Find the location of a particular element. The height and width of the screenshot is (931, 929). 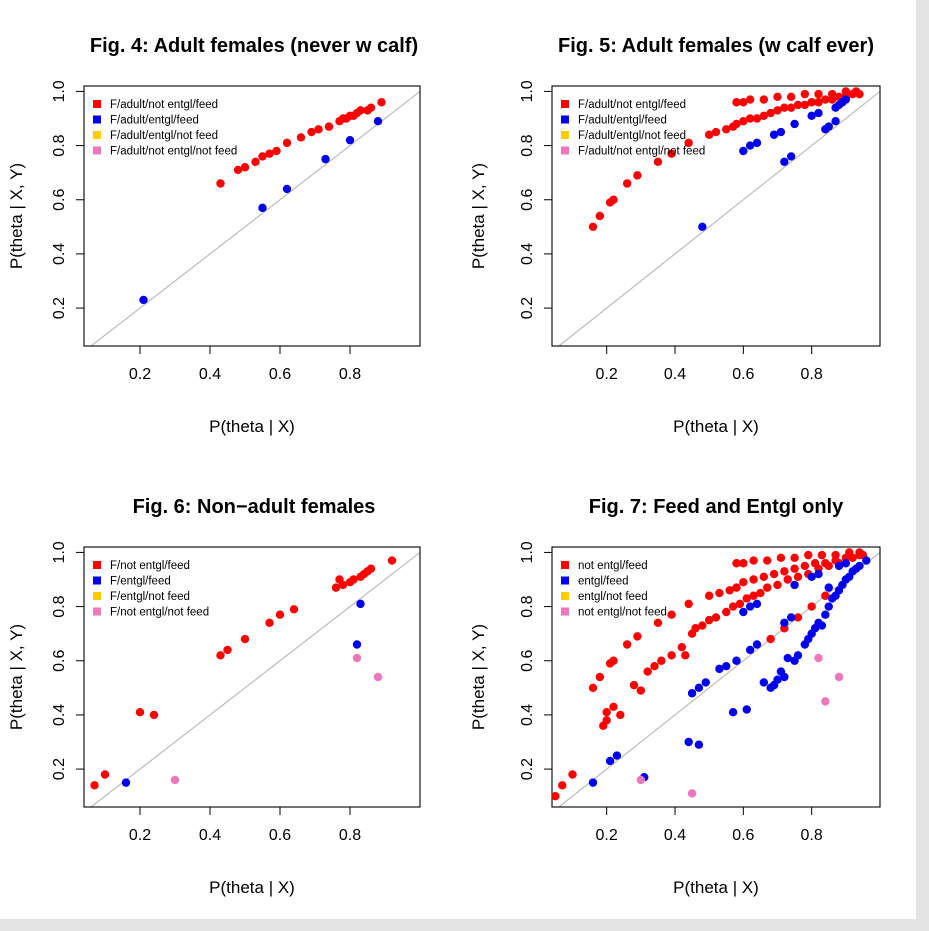

legend-label: F/adult/entgl/not feed is located at coordinates (632, 136).